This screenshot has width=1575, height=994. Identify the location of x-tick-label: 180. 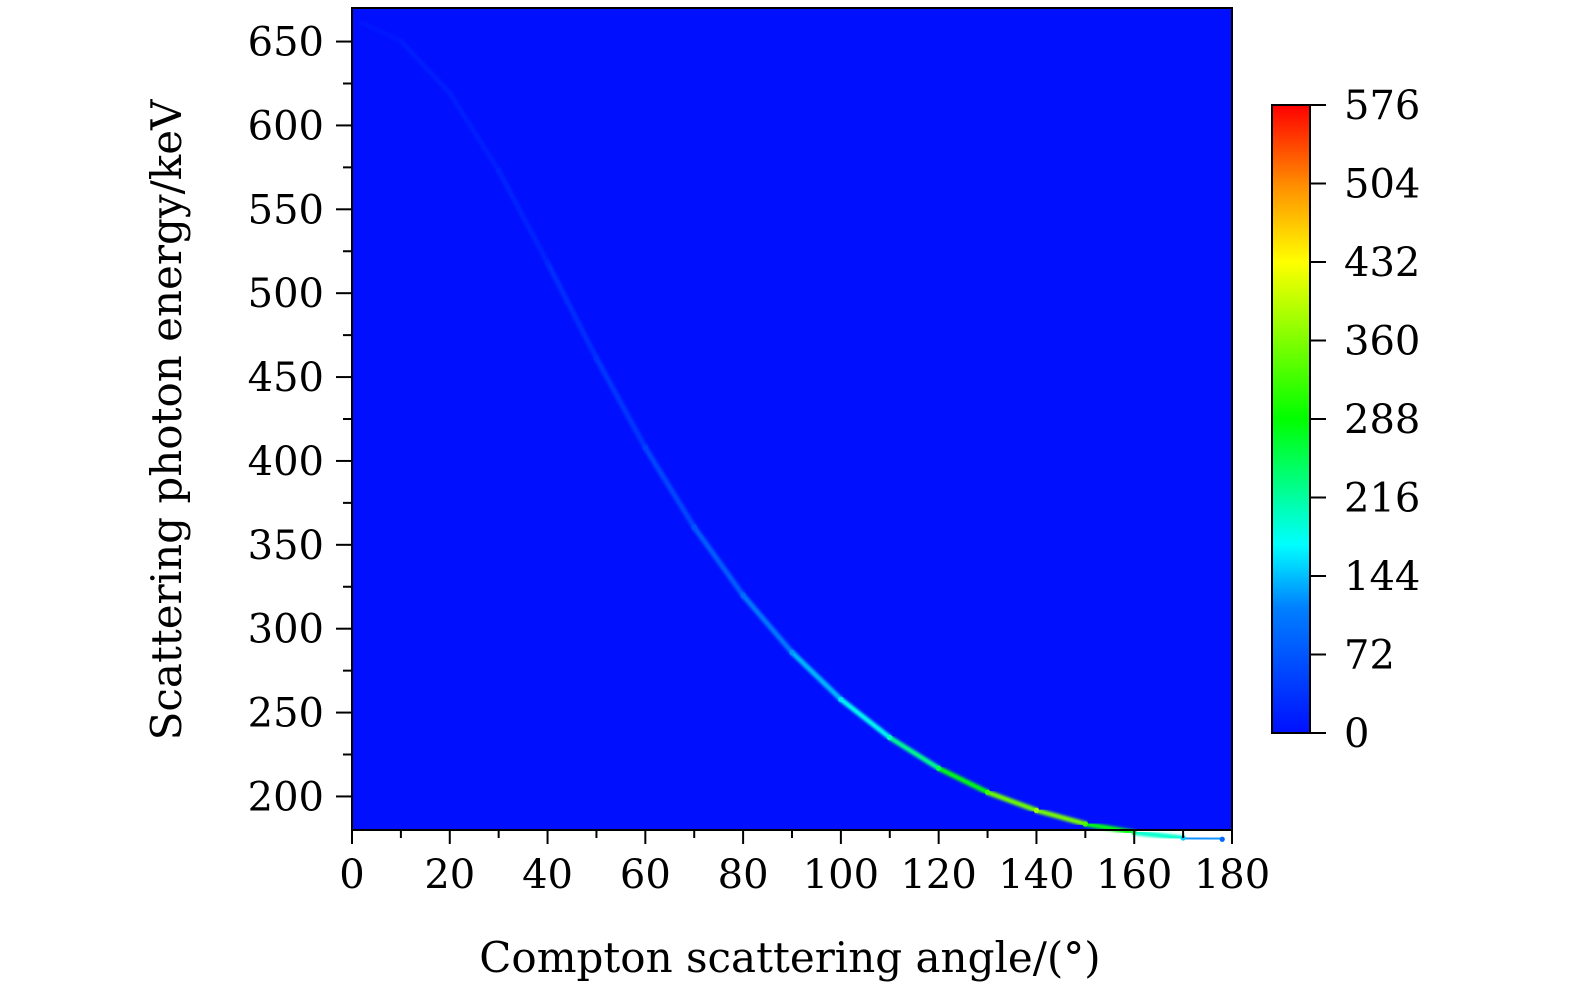
(1232, 875).